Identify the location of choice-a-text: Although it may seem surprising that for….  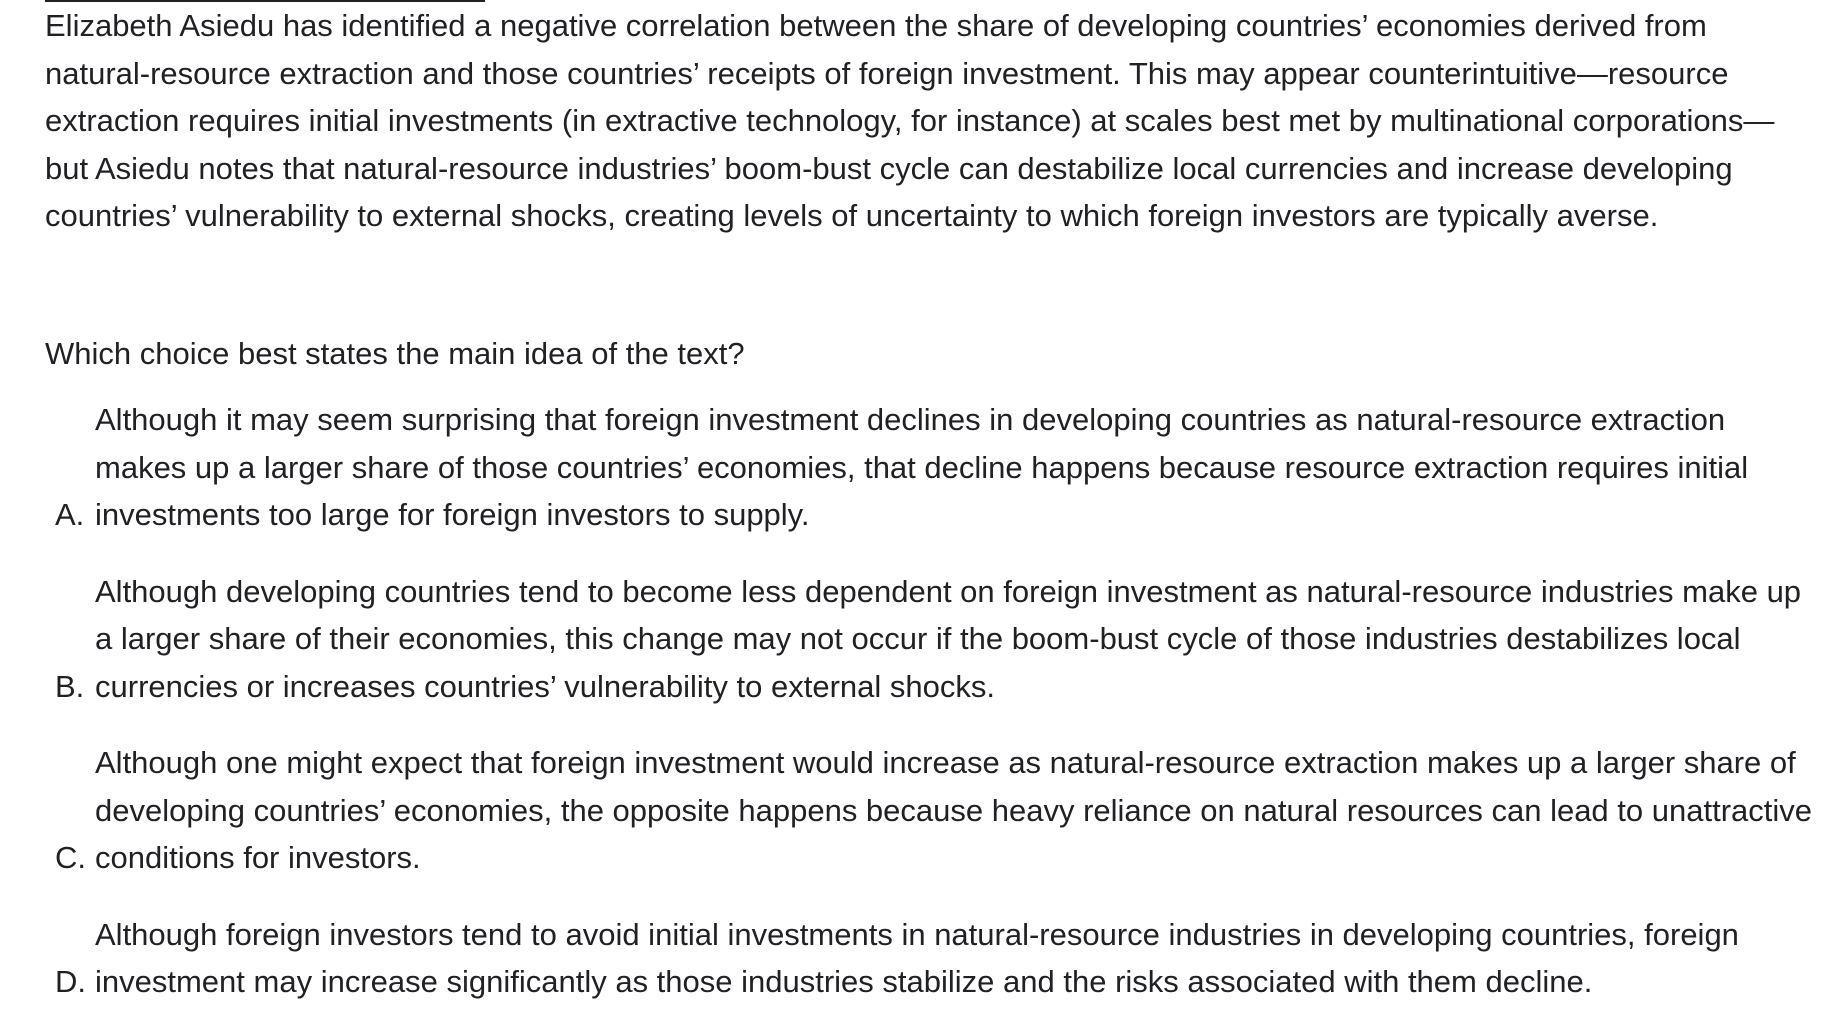
(922, 467).